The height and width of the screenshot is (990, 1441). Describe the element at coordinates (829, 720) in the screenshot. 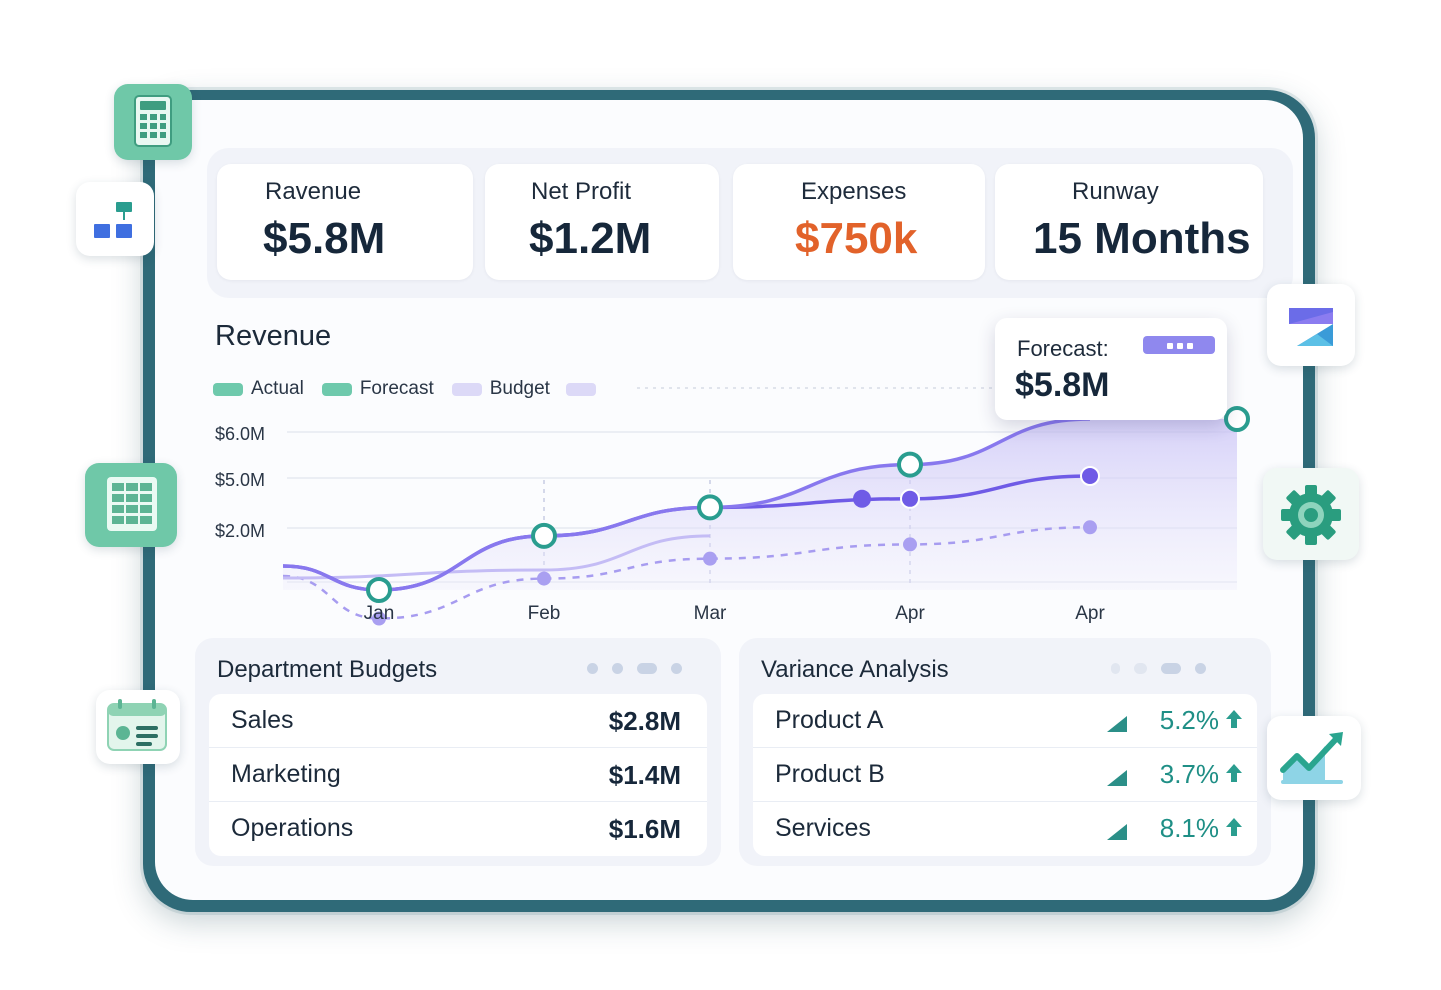

I see `row-label: Product A` at that location.